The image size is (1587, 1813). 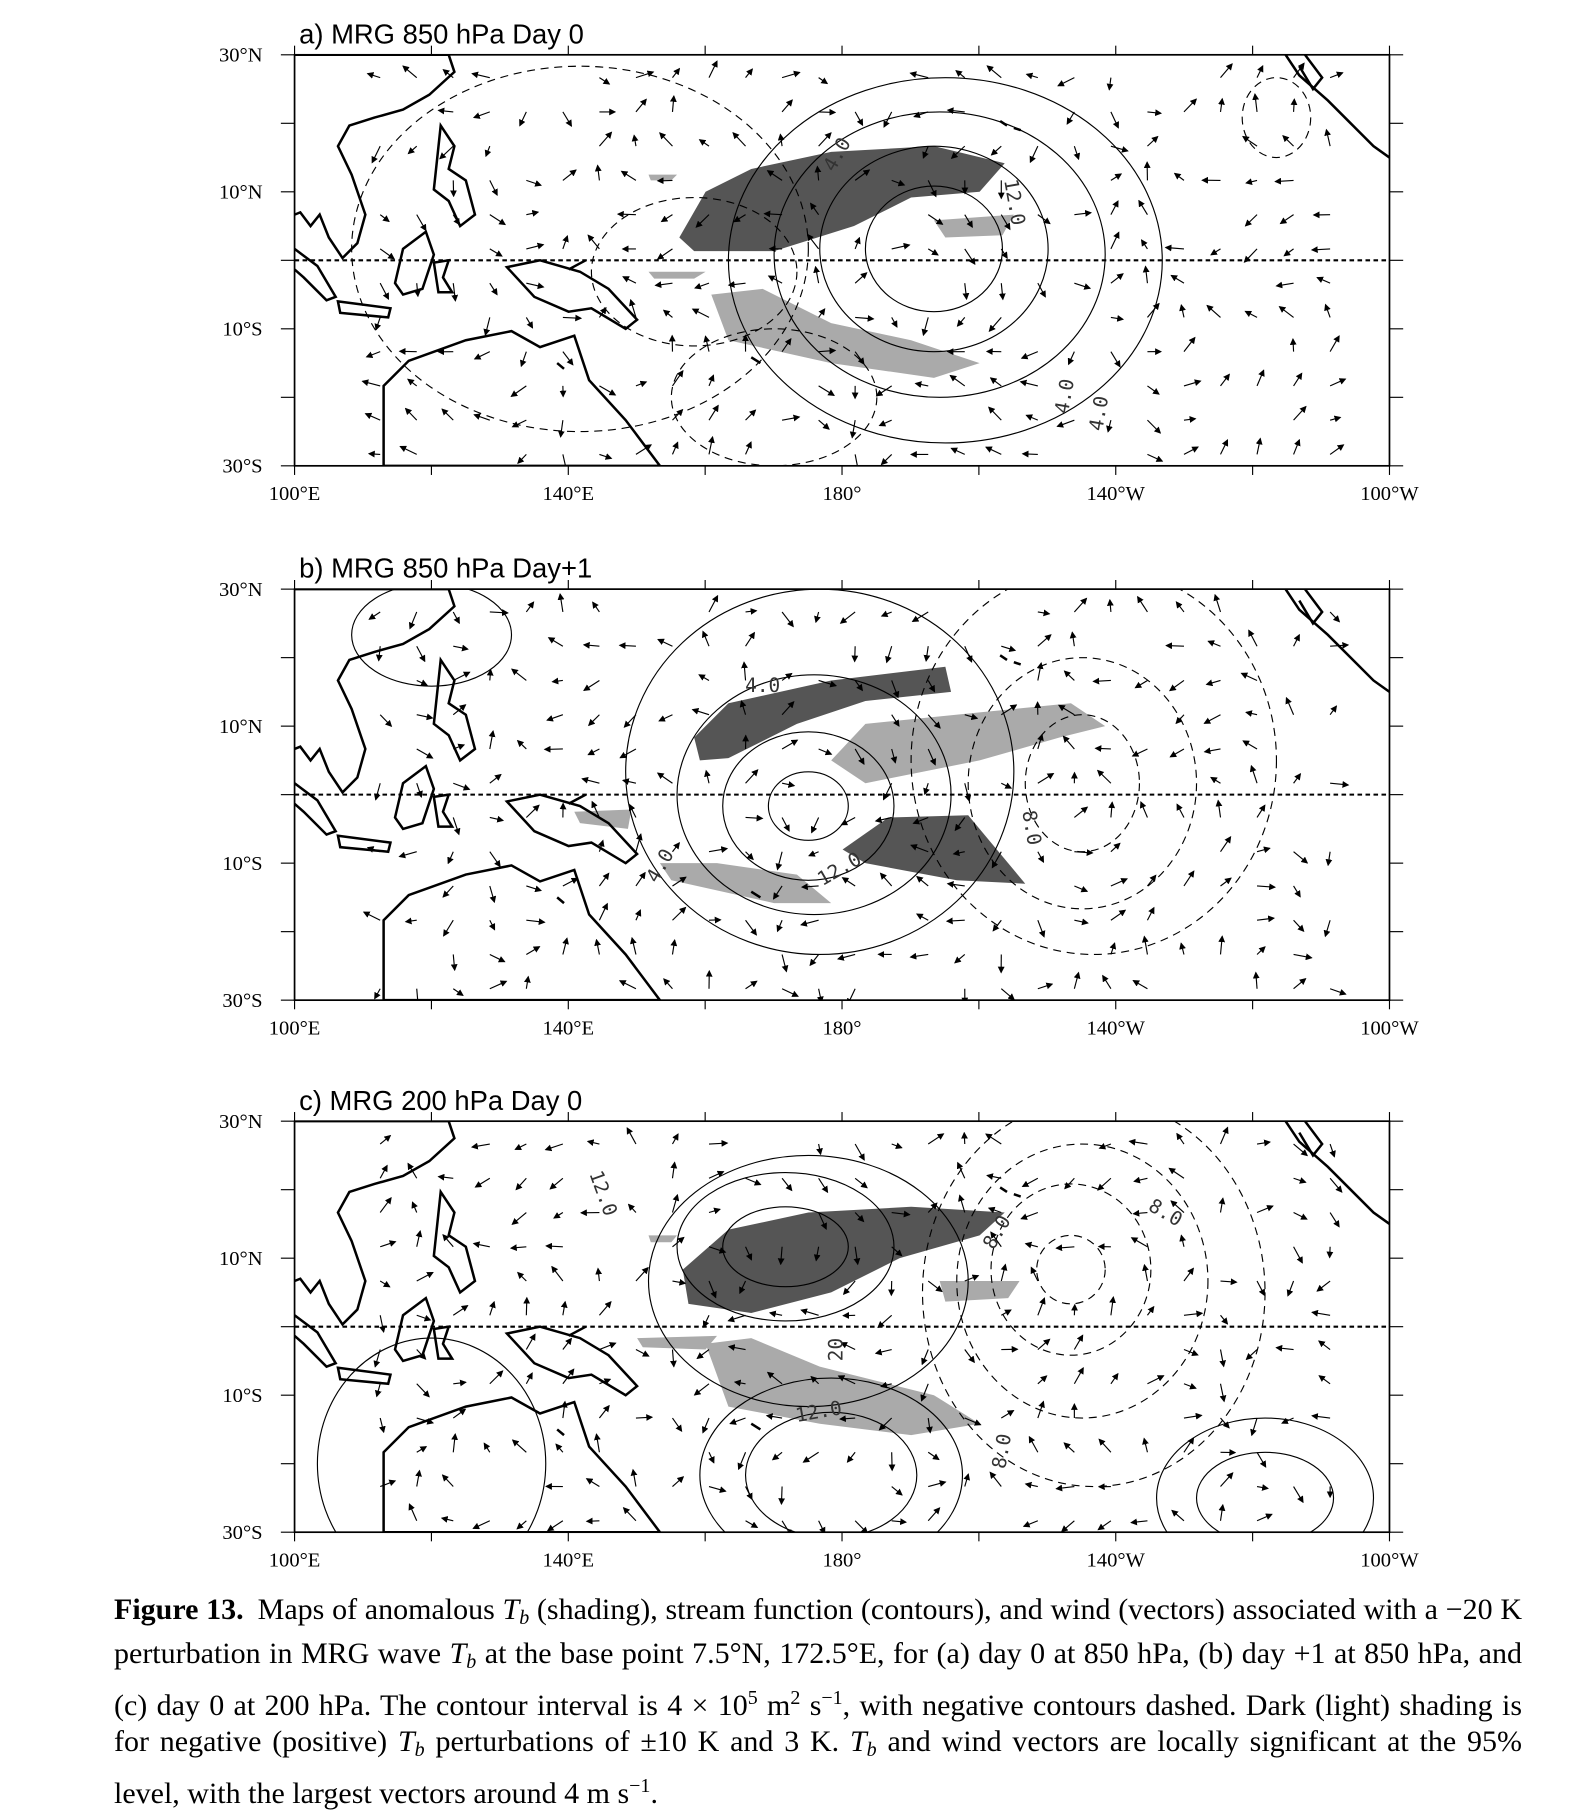 What do you see at coordinates (295, 1560) in the screenshot?
I see `lon-label: 100°E` at bounding box center [295, 1560].